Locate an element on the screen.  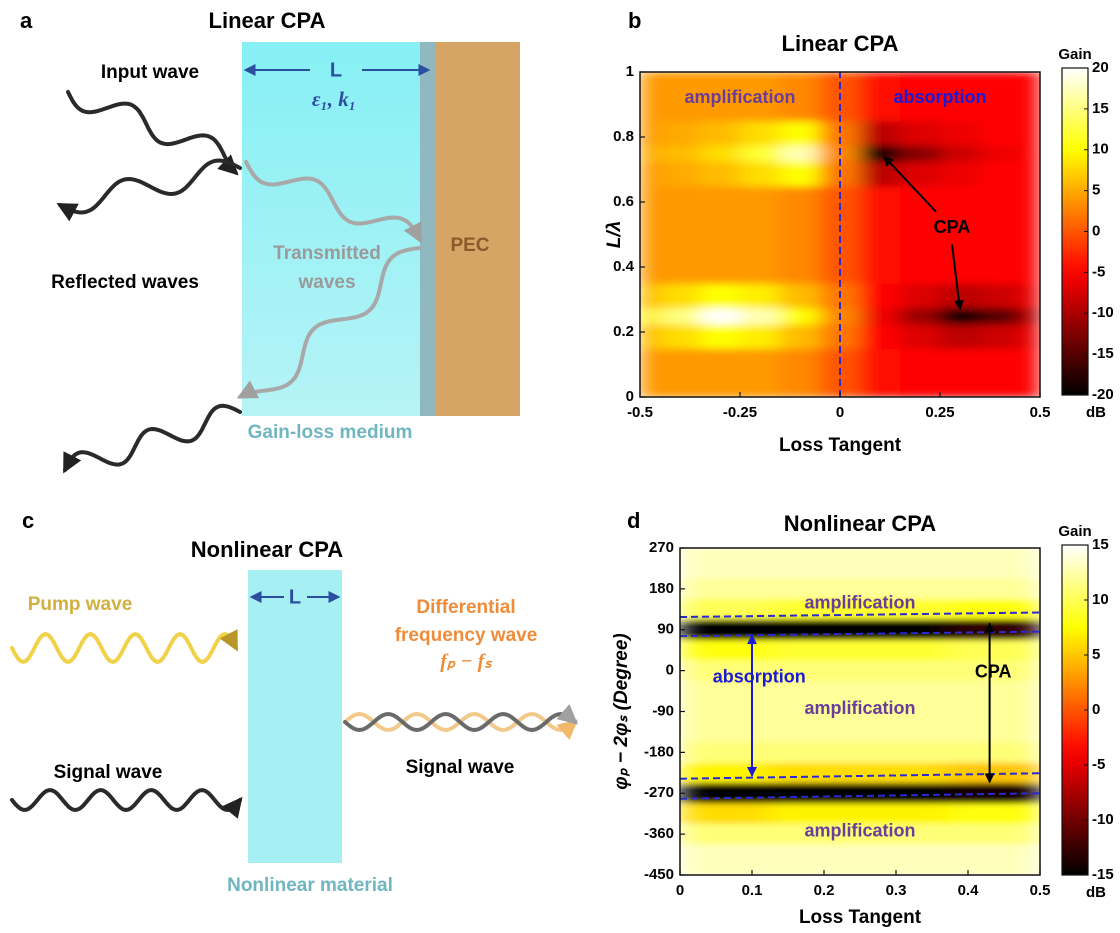
x-tick-label: 0.4 is located at coordinates (969, 890).